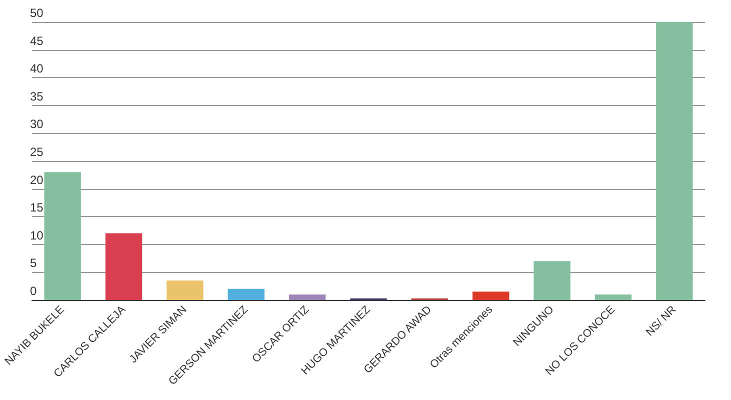 Image resolution: width=731 pixels, height=400 pixels. What do you see at coordinates (37, 207) in the screenshot?
I see `y-tick-label: 15` at bounding box center [37, 207].